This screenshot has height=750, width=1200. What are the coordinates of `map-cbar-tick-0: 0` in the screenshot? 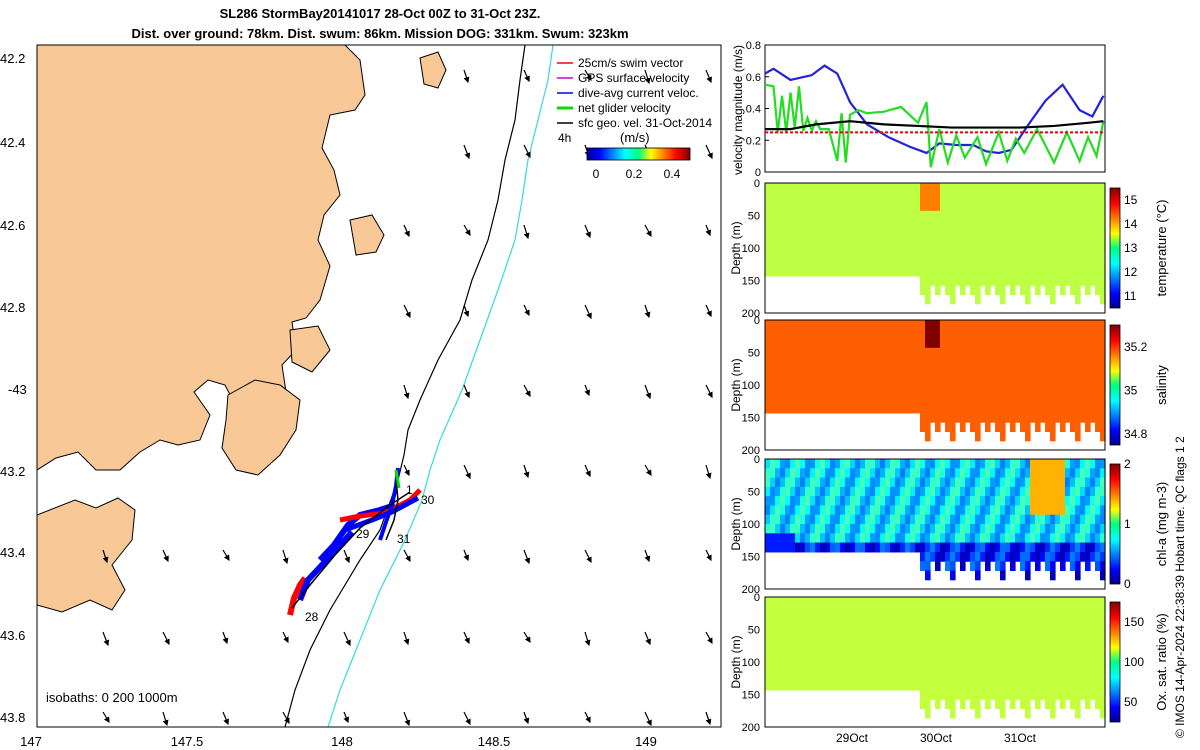 It's located at (596, 174).